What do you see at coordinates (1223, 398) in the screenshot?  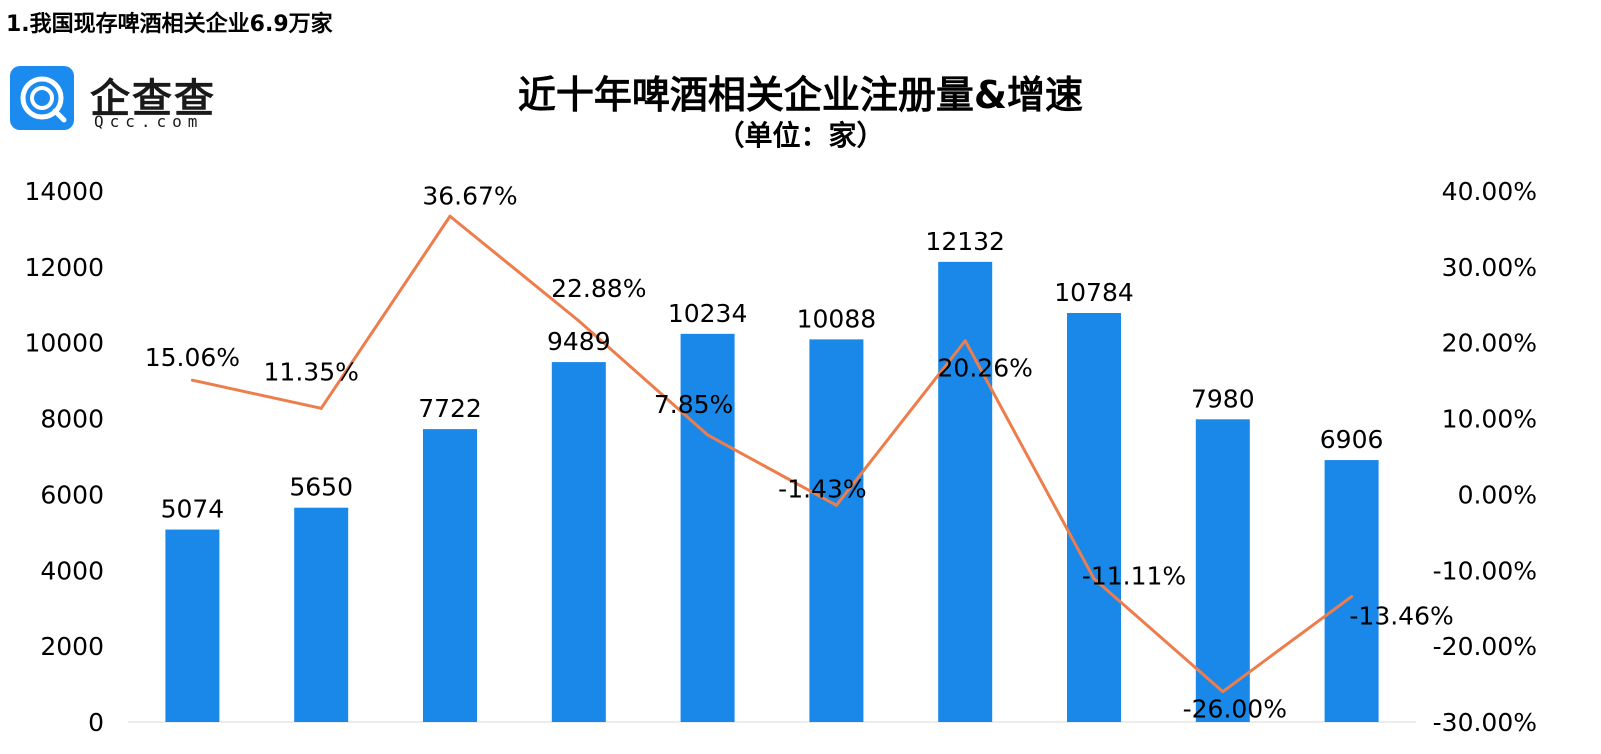 I see `bar-value-label: 7980` at bounding box center [1223, 398].